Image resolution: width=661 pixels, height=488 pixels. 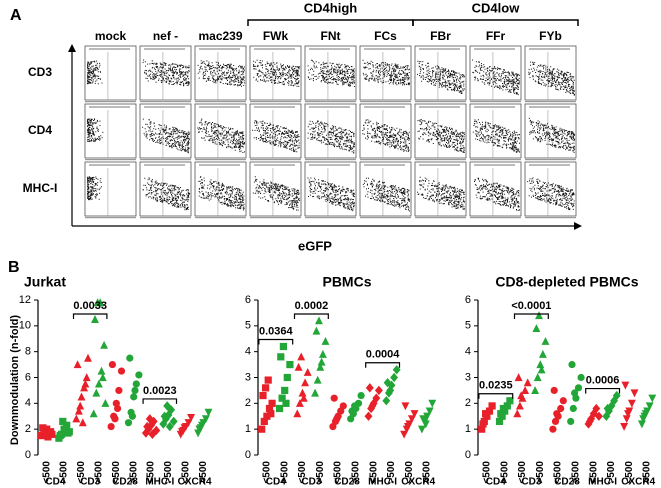 What do you see at coordinates (331, 7) in the screenshot?
I see `group-label: CD4high` at bounding box center [331, 7].